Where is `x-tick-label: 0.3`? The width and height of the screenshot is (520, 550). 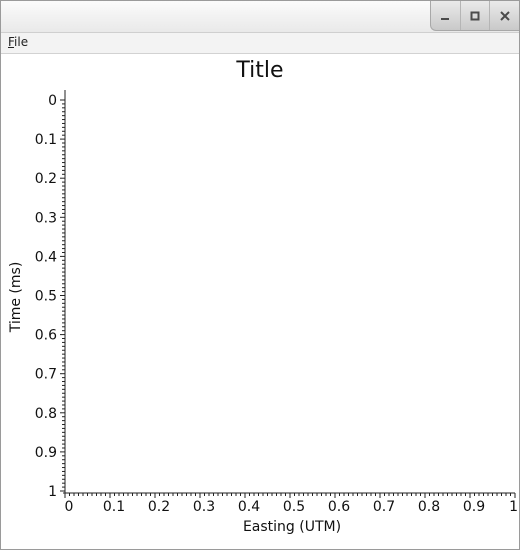
x-tick-label: 0.3 is located at coordinates (204, 507).